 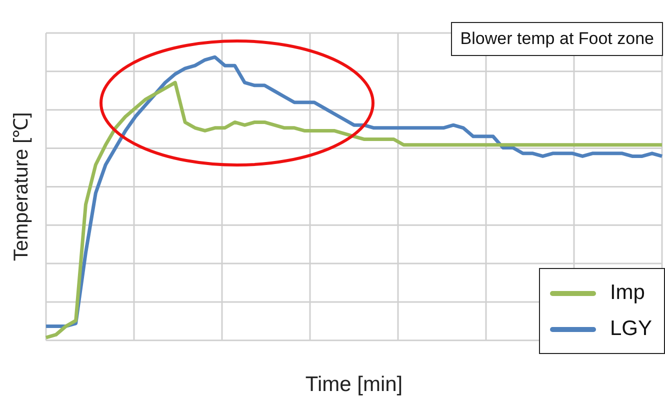 What do you see at coordinates (557, 39) in the screenshot?
I see `chart-title: Blower temp at Foot zone` at bounding box center [557, 39].